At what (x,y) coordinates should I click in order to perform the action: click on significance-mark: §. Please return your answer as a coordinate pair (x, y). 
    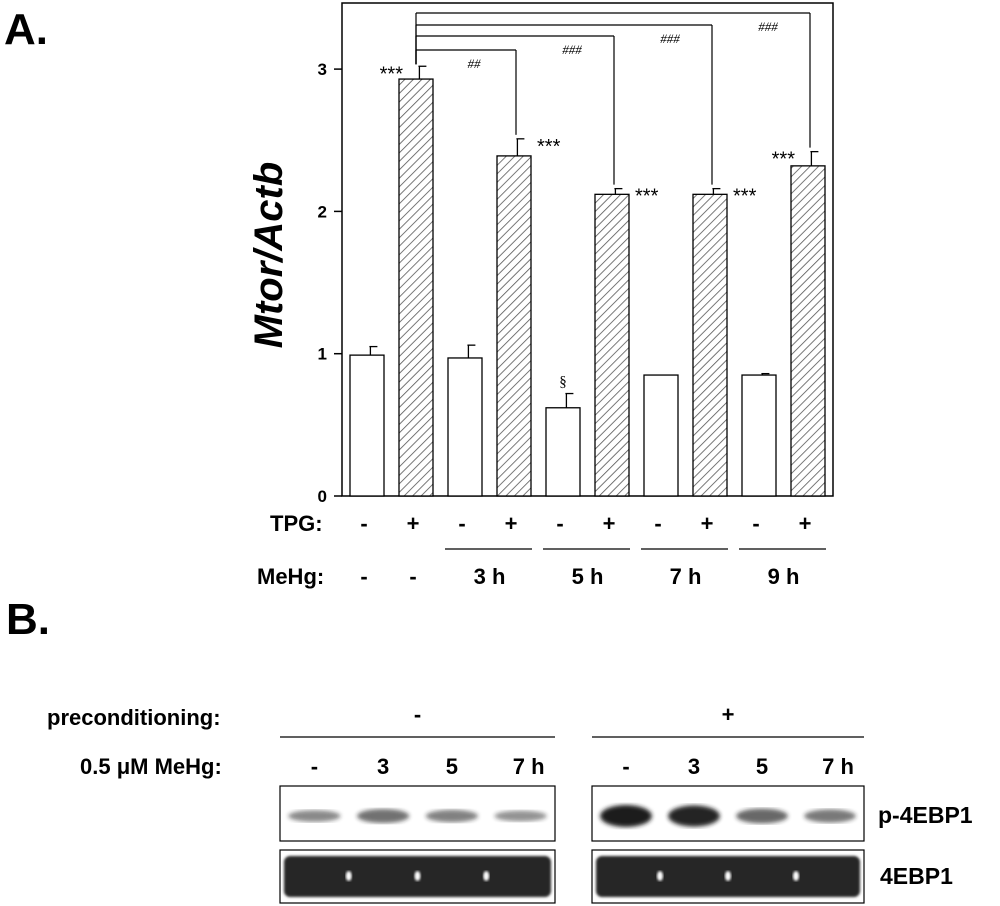
    Looking at the image, I should click on (563, 382).